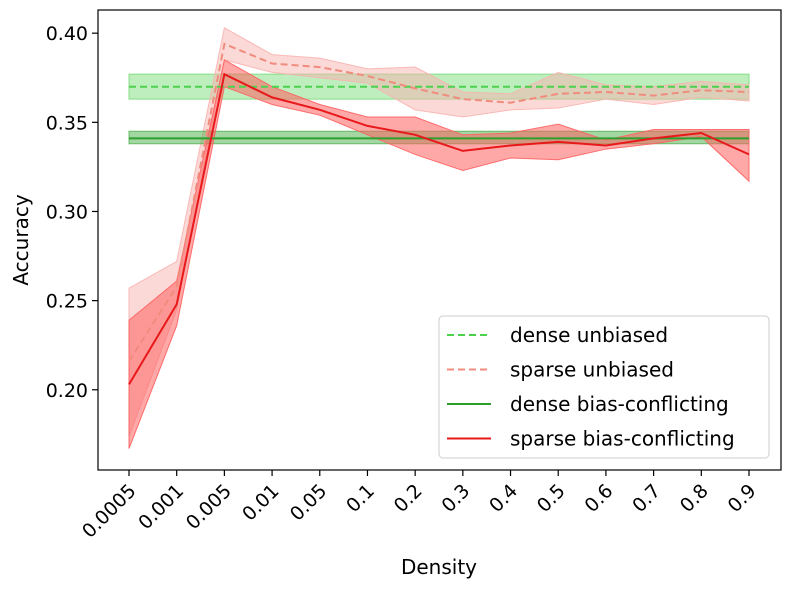 This screenshot has width=790, height=590. Describe the element at coordinates (455, 498) in the screenshot. I see `x-tick-label: 0.3` at that location.